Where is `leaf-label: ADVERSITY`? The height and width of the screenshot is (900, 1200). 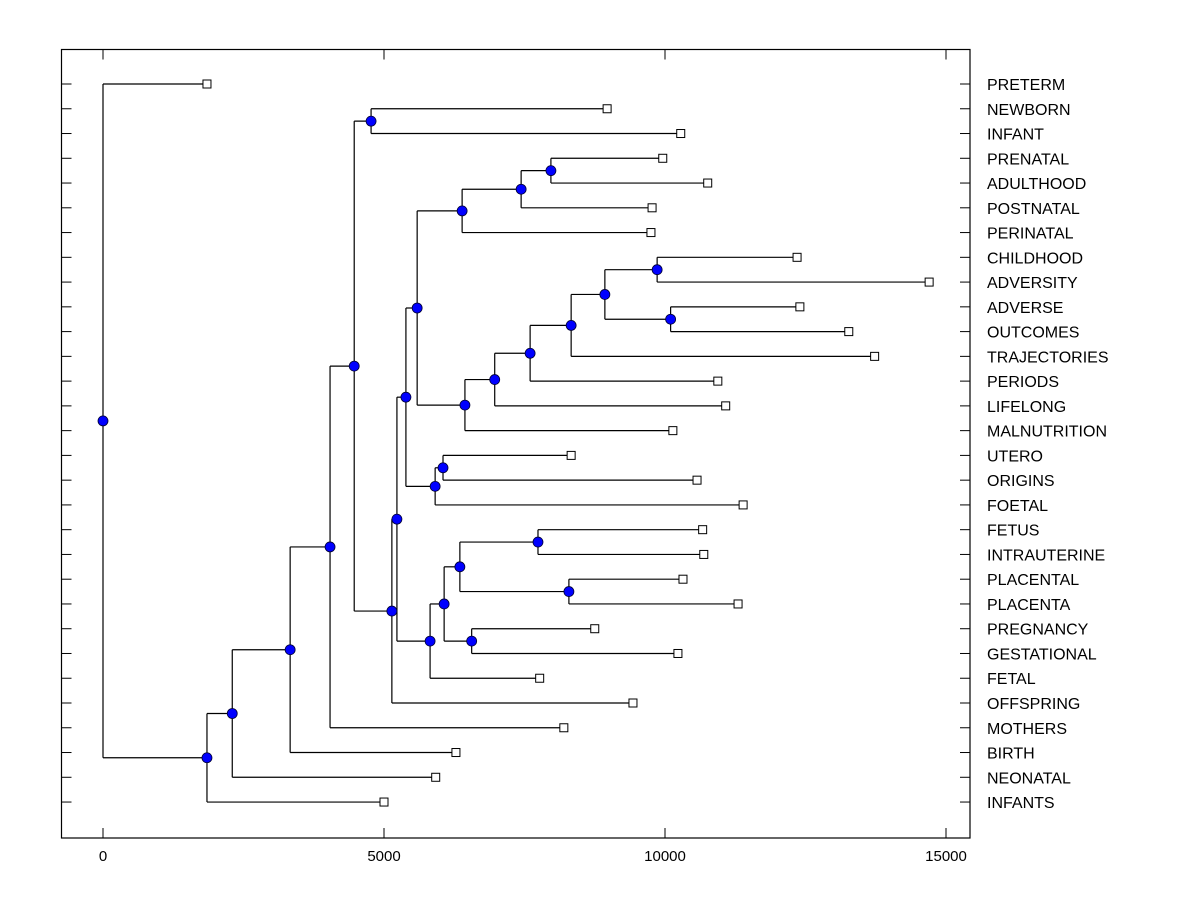 leaf-label: ADVERSITY is located at coordinates (1032, 283).